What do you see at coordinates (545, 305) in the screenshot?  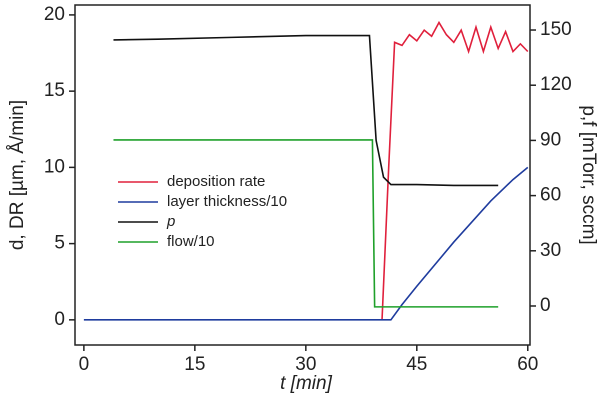 I see `y2-tick-label: 0` at bounding box center [545, 305].